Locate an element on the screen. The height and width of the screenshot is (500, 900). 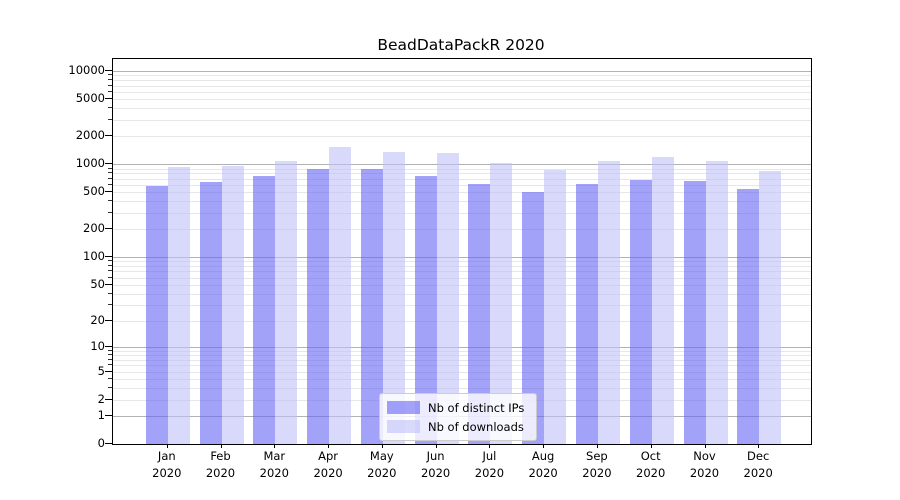
bar-ips-feb is located at coordinates (210, 313).